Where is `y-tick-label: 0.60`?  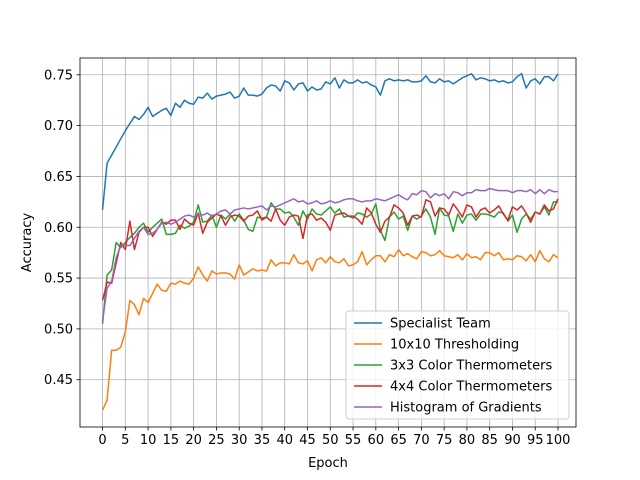
y-tick-label: 0.60 is located at coordinates (58, 228).